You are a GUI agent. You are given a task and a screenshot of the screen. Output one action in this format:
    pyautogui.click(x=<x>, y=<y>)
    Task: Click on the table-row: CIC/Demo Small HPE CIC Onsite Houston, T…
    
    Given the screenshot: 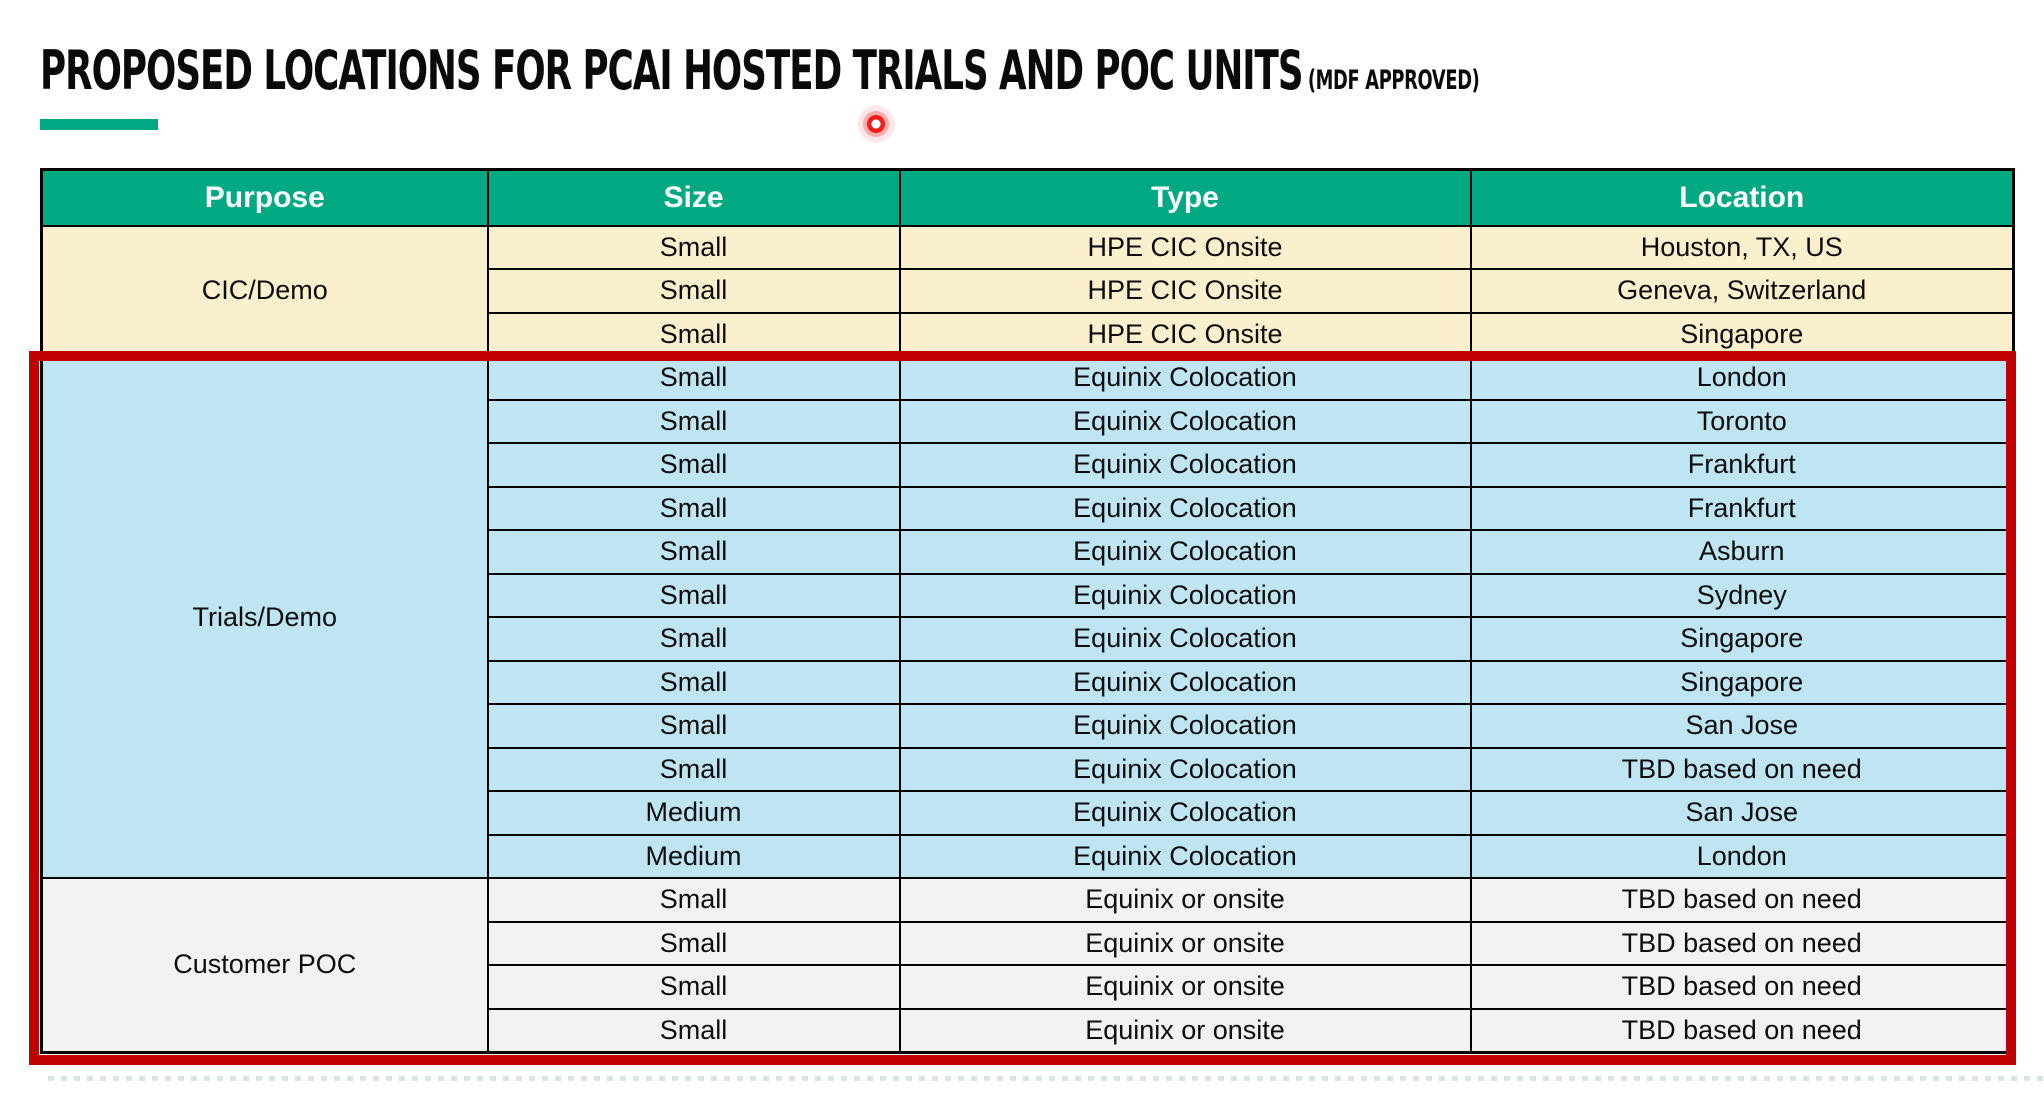 What is the action you would take?
    pyautogui.click(x=1027, y=290)
    